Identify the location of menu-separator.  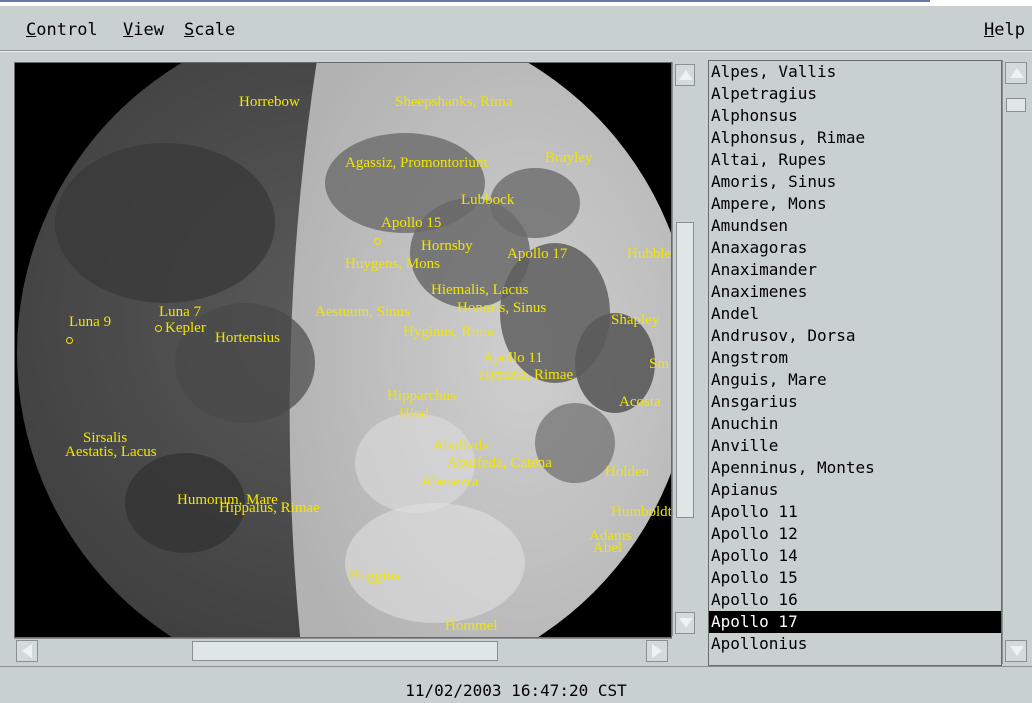
(516, 50).